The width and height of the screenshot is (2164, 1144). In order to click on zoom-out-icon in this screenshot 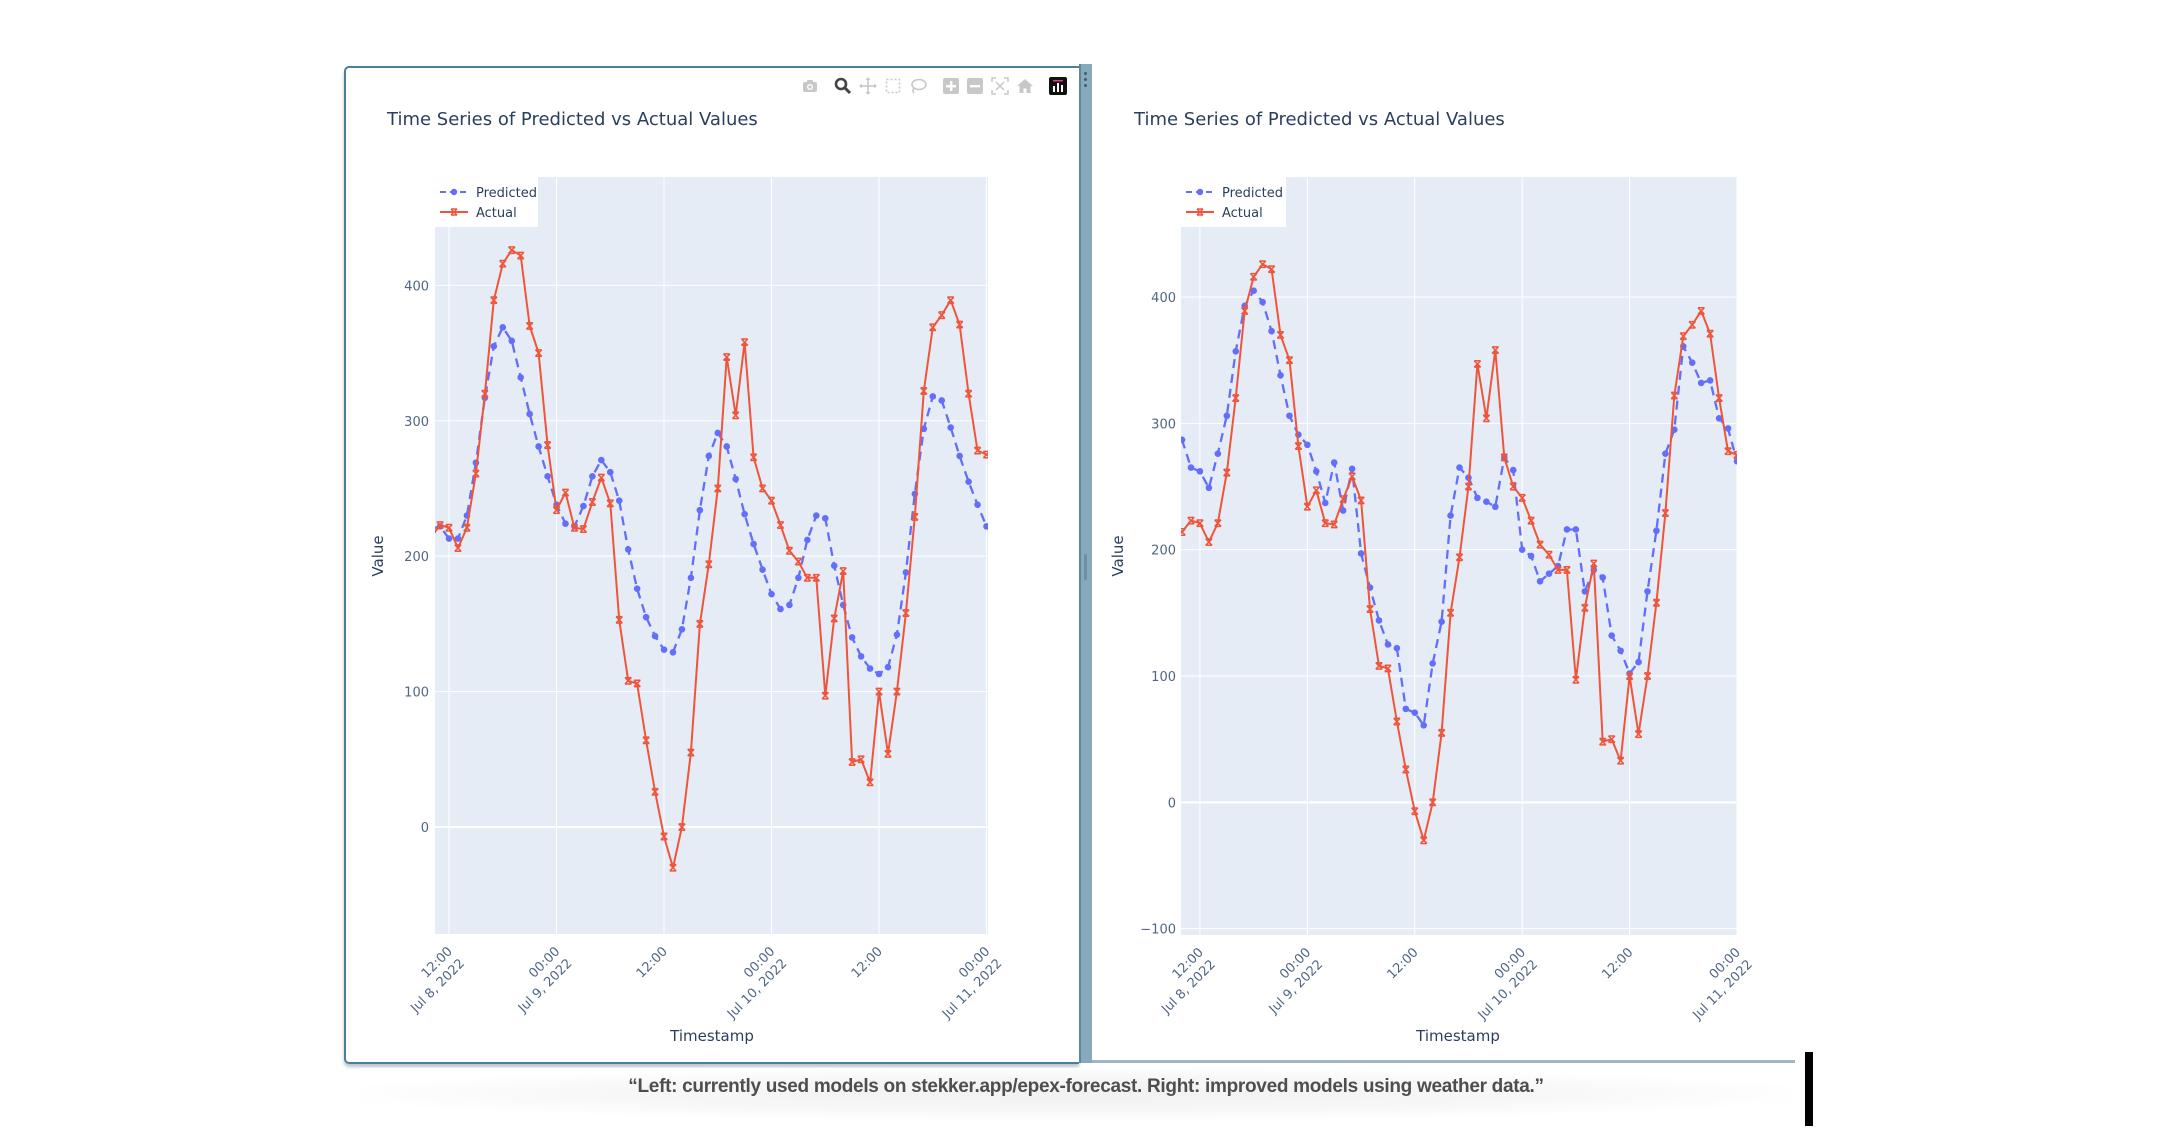, I will do `click(975, 86)`.